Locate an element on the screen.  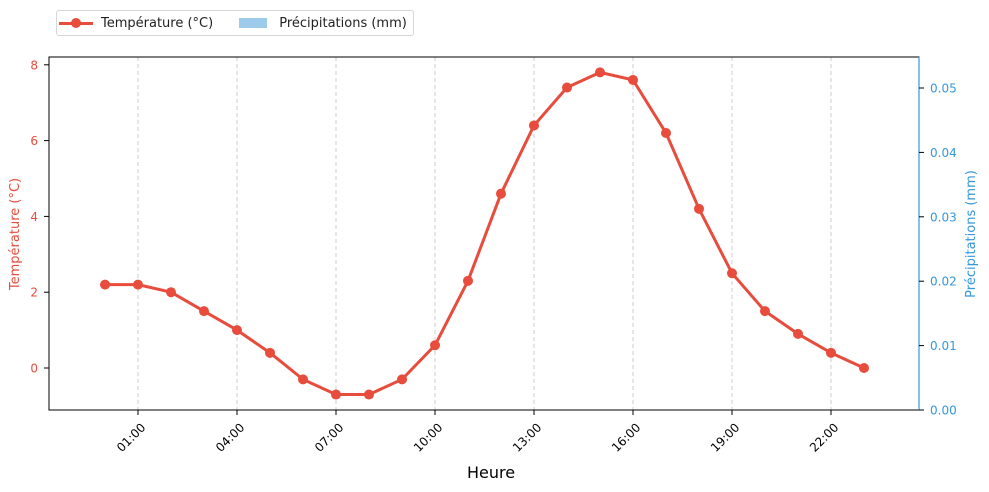
x-tick-label: 10:00 is located at coordinates (428, 437).